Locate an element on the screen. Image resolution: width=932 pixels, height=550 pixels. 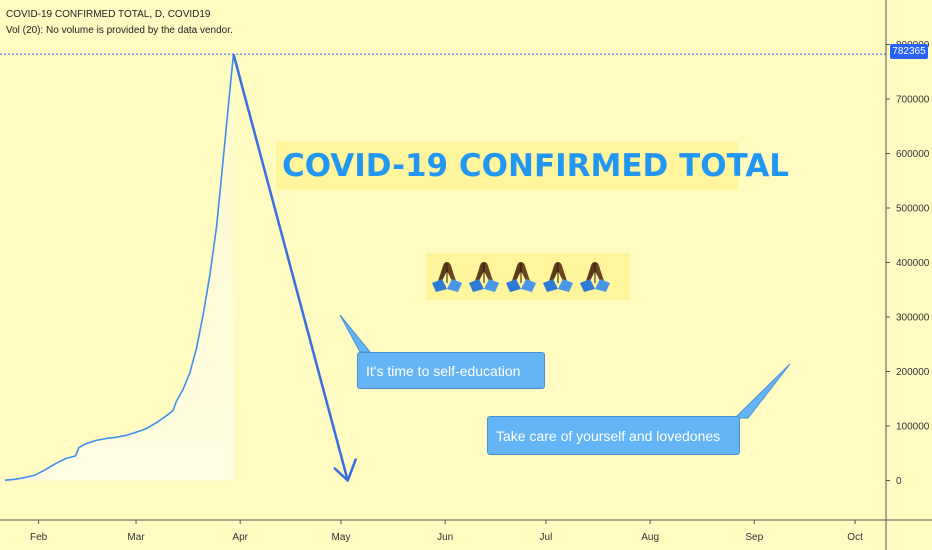
x-tick-label: Aug is located at coordinates (650, 537).